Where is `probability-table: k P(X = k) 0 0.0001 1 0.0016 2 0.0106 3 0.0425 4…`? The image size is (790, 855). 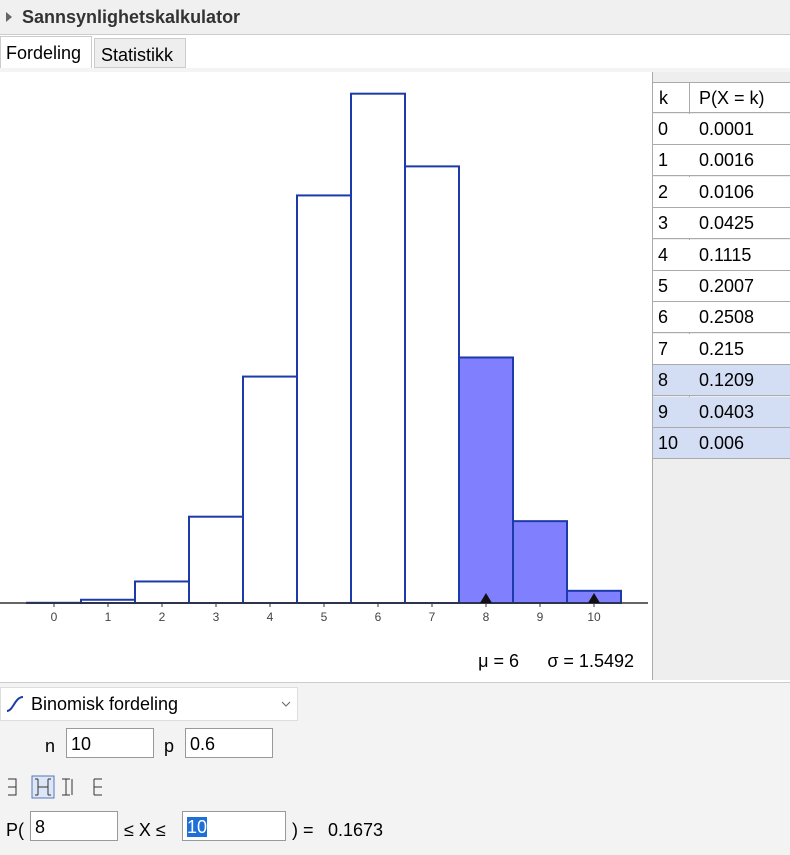 probability-table: k P(X = k) 0 0.0001 1 0.0016 2 0.0106 3 0.0425 4… is located at coordinates (721, 376).